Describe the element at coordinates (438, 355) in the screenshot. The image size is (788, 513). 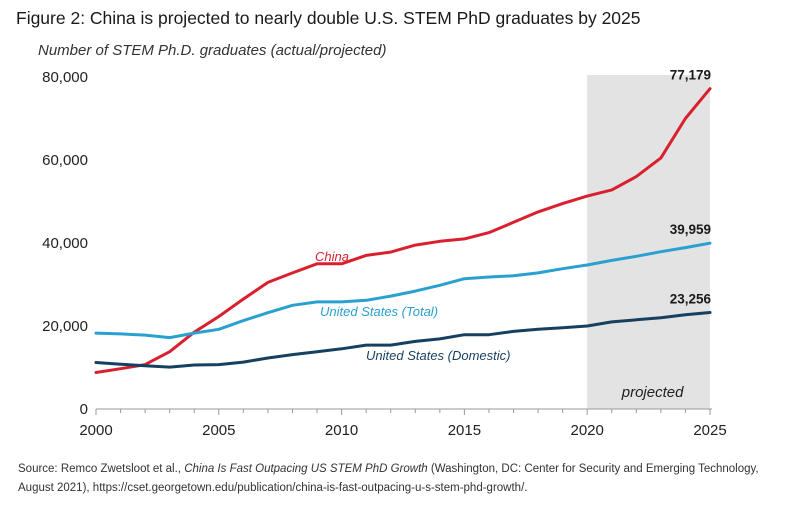
I see `series-label-us-domestic: United States (Domestic)` at that location.